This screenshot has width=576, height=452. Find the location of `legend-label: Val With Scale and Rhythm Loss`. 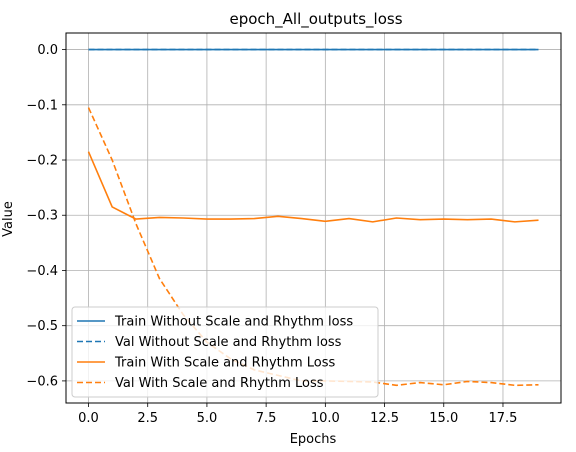

legend-label: Val With Scale and Rhythm Loss is located at coordinates (219, 383).